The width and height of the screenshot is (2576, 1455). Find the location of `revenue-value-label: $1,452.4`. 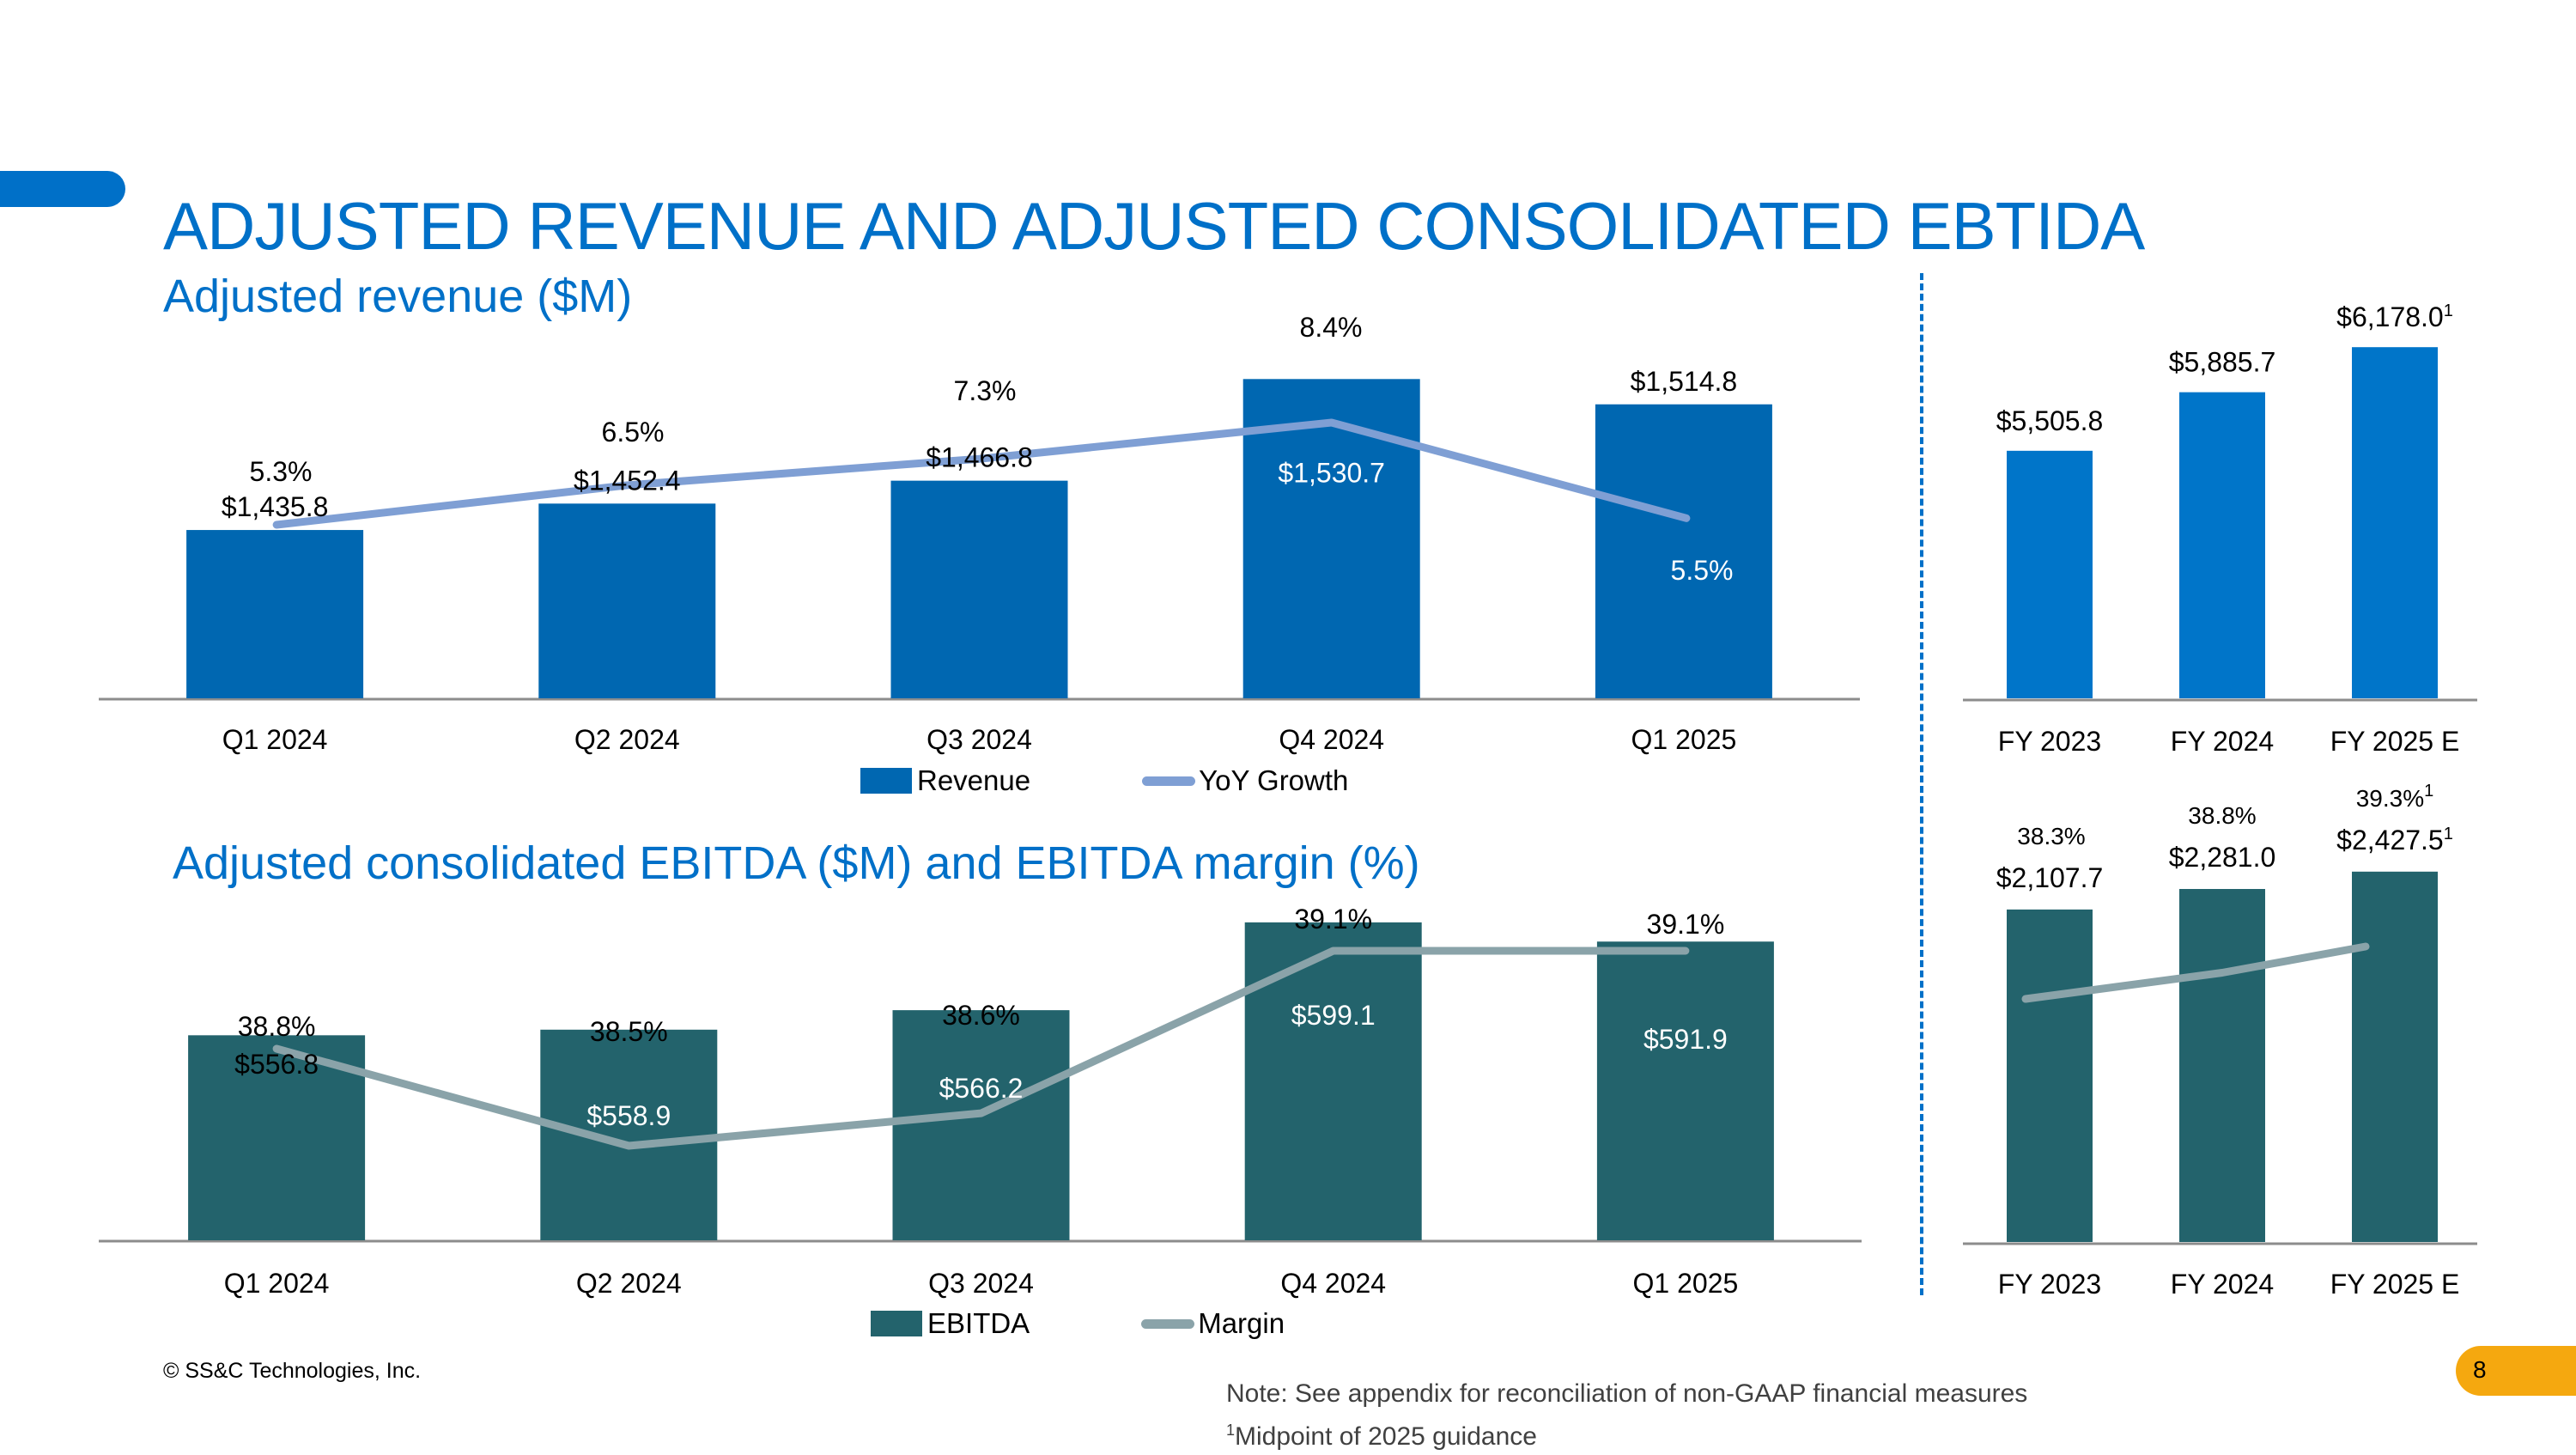

revenue-value-label: $1,452.4 is located at coordinates (627, 481).